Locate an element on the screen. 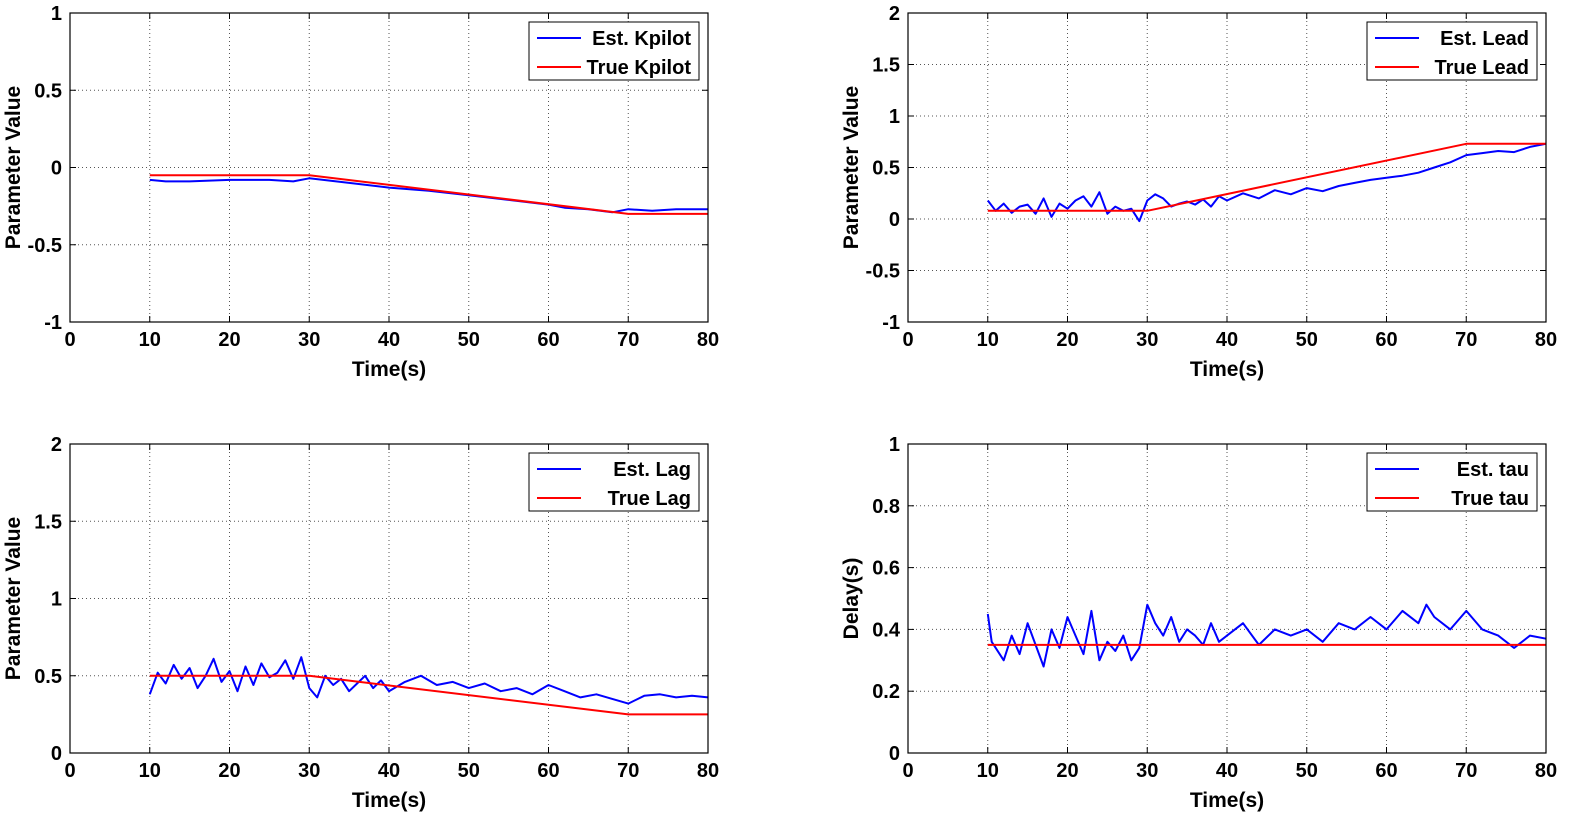 This screenshot has width=1580, height=822. legend-label: Est. Lead is located at coordinates (1484, 39).